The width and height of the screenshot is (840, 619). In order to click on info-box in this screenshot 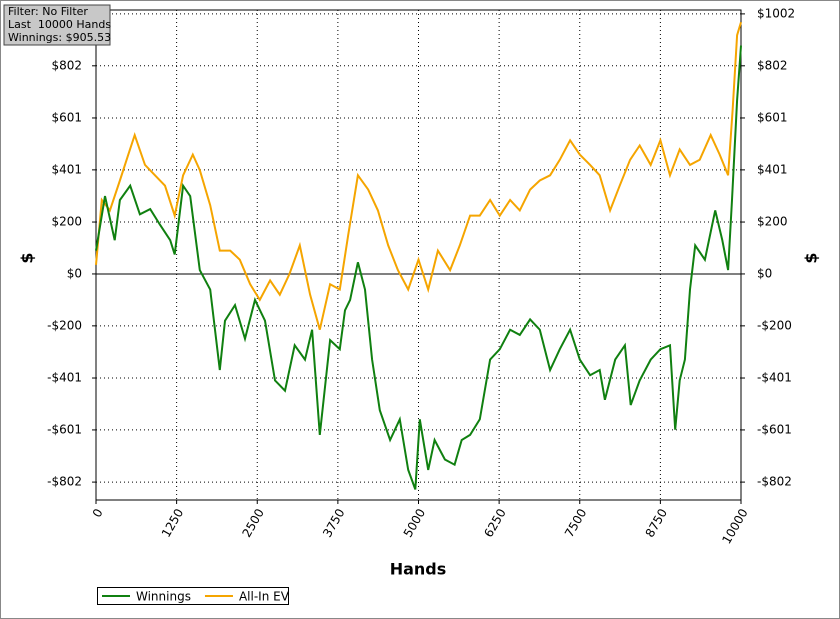, I will do `click(57, 25)`.